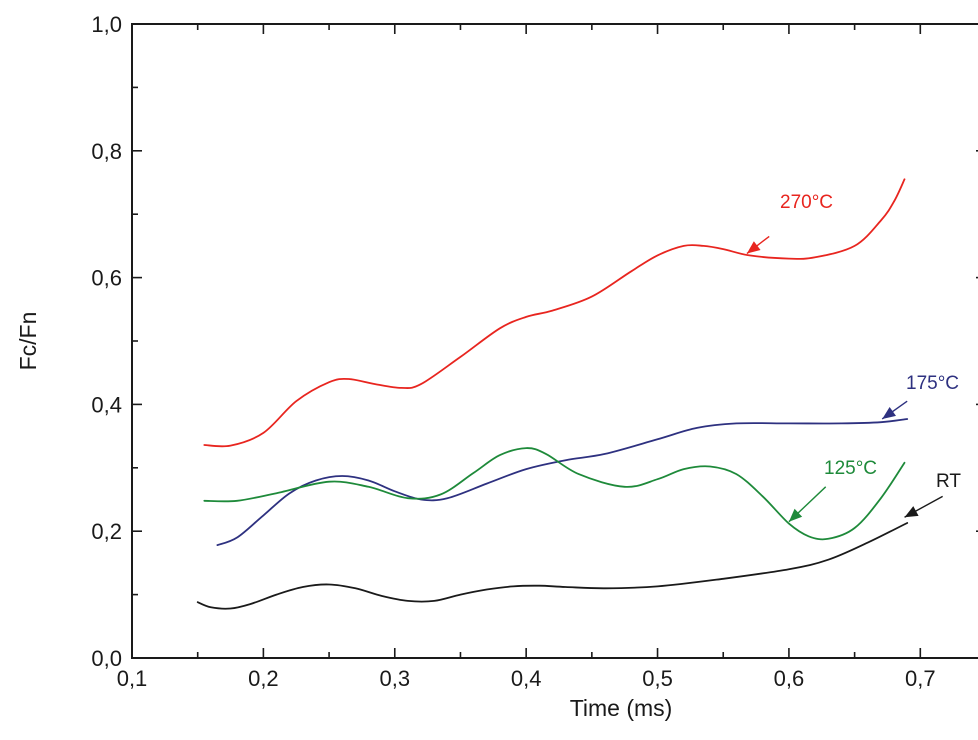  I want to click on x-tick-label: 0,3, so click(394, 678).